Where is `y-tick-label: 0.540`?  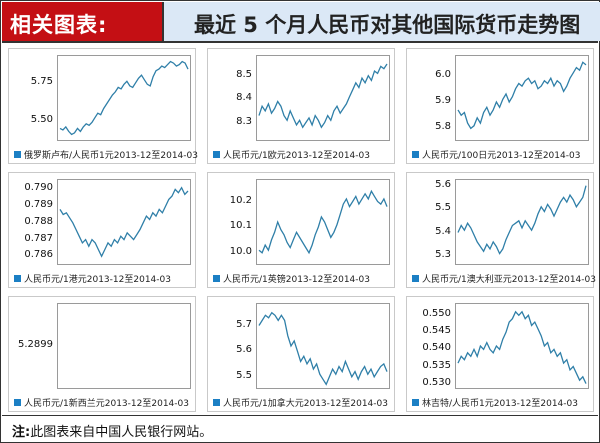 y-tick-label: 0.540 is located at coordinates (436, 348).